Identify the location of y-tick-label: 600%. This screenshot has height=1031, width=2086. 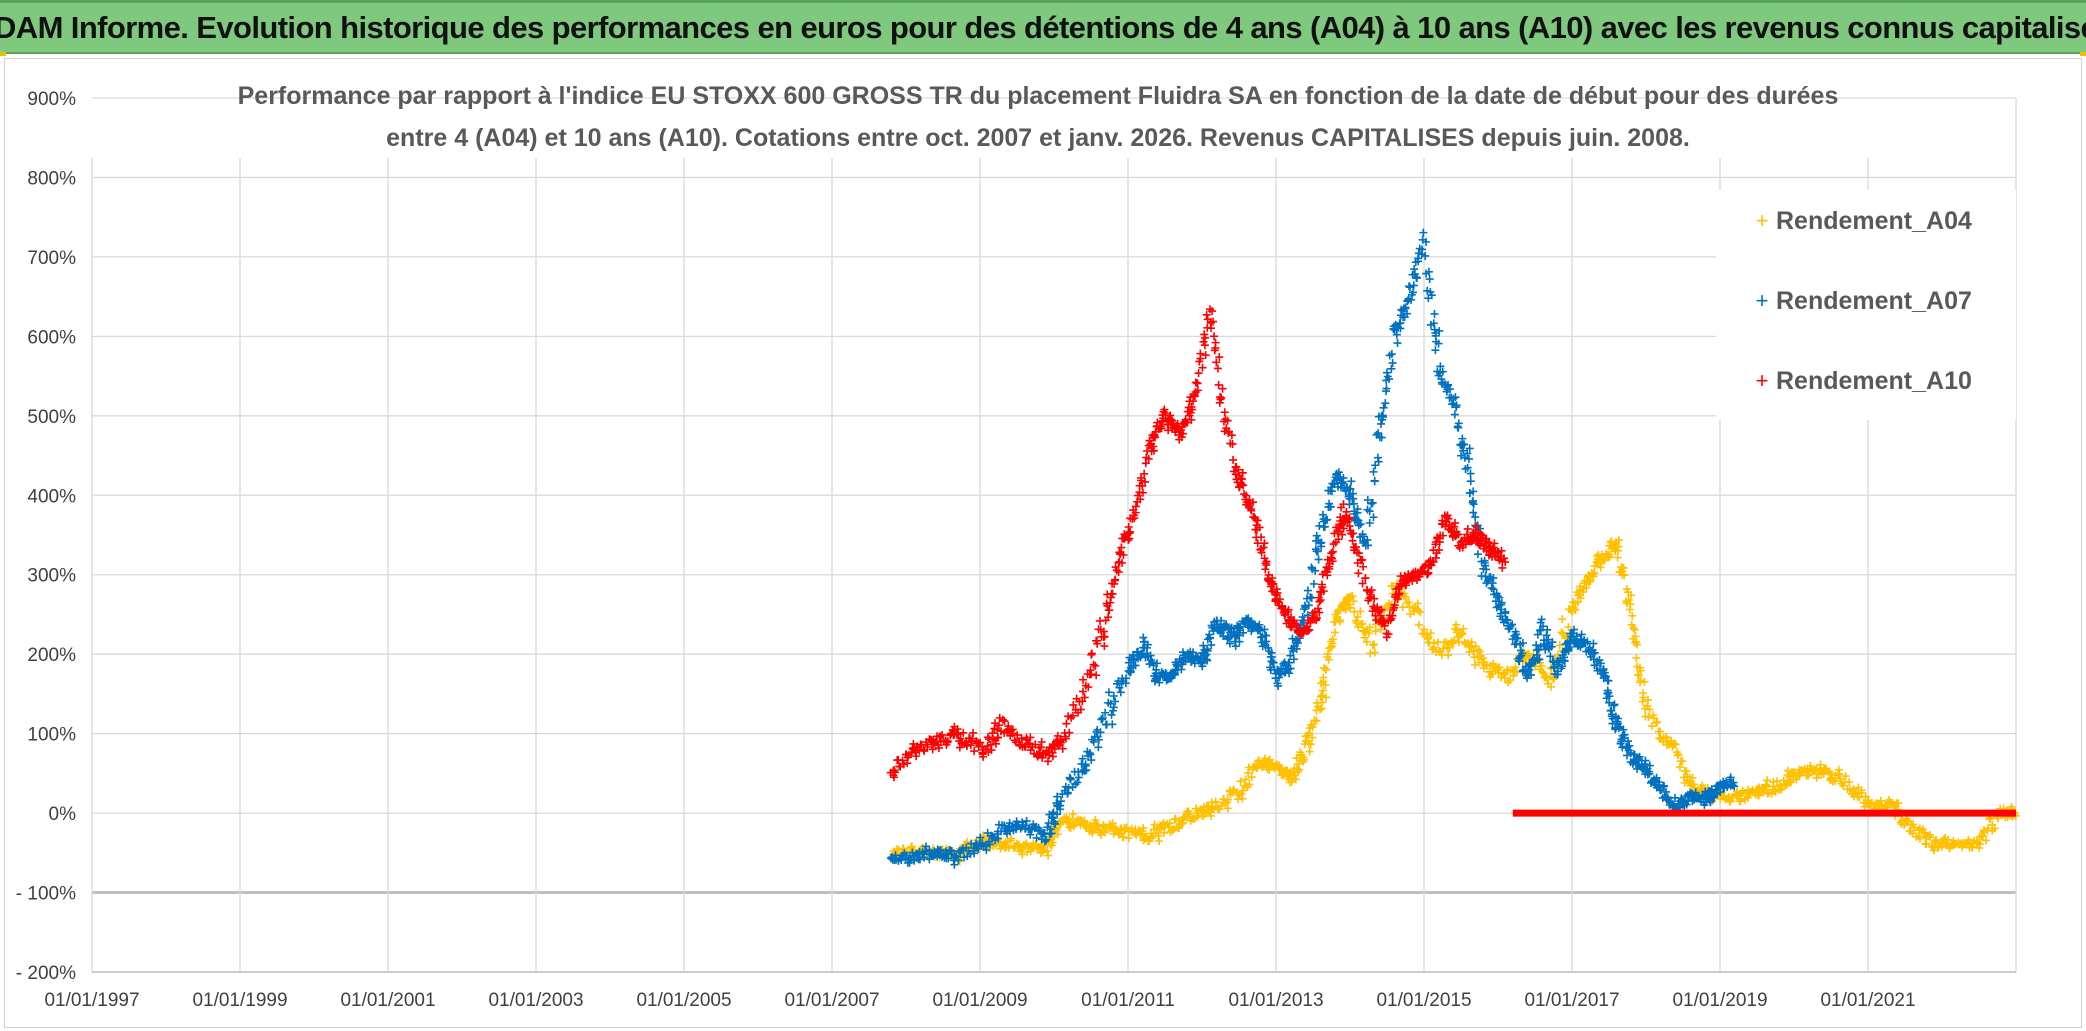
(51, 337).